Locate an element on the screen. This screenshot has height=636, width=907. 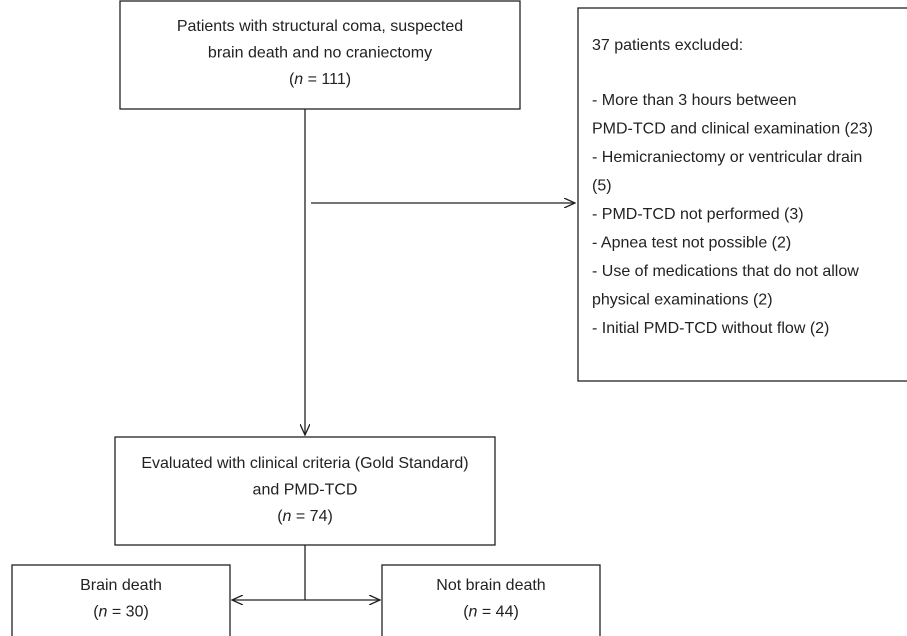
node-text: Patients with structural coma, suspected is located at coordinates (320, 26).